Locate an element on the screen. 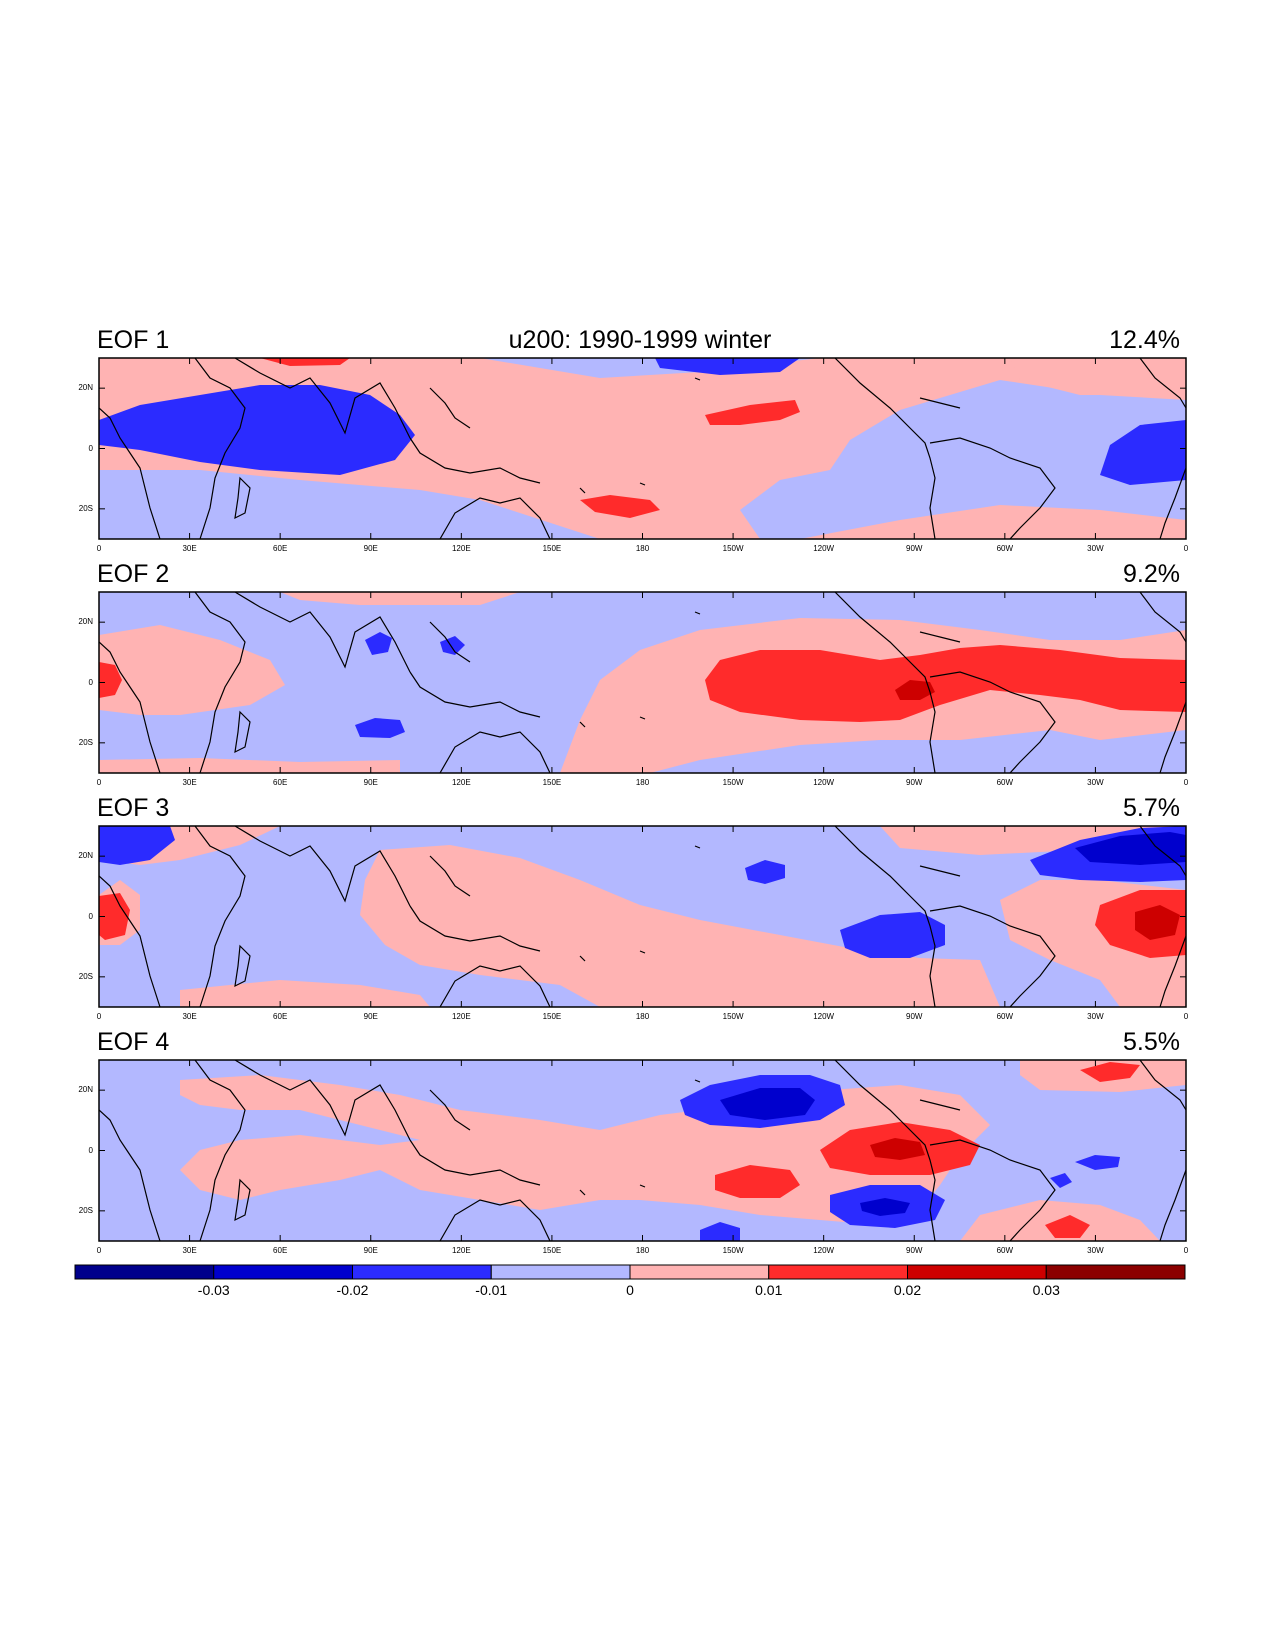 This screenshot has width=1275, height=1650. panel-3-positive-region-northeast is located at coordinates (1033, 840).